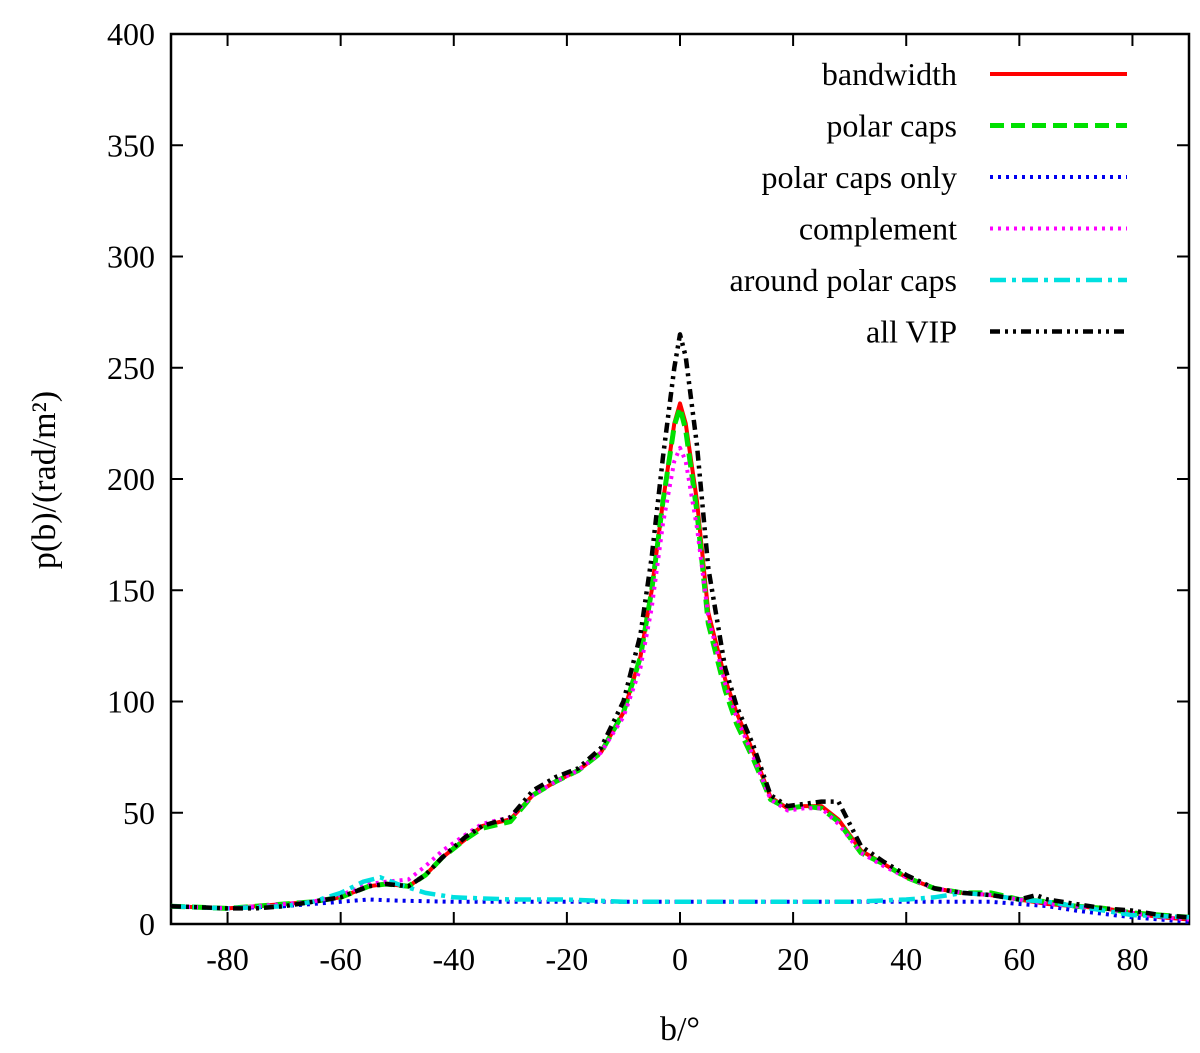 This screenshot has width=1200, height=1053. Describe the element at coordinates (843, 280) in the screenshot. I see `legend-label: around polar caps` at that location.